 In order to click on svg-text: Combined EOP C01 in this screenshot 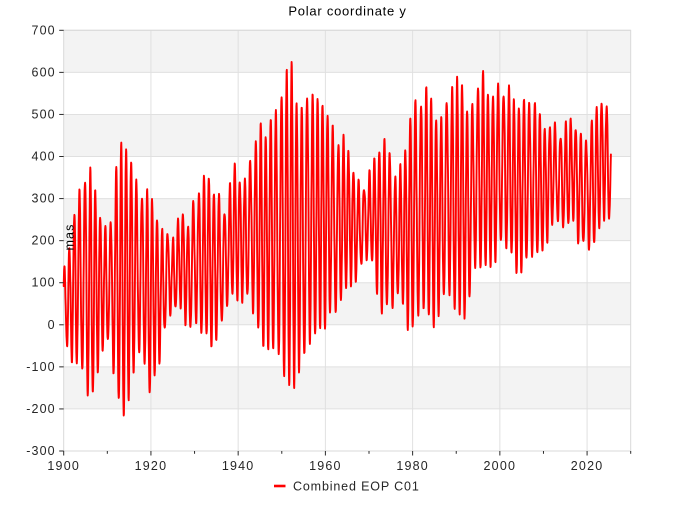, I will do `click(356, 487)`.